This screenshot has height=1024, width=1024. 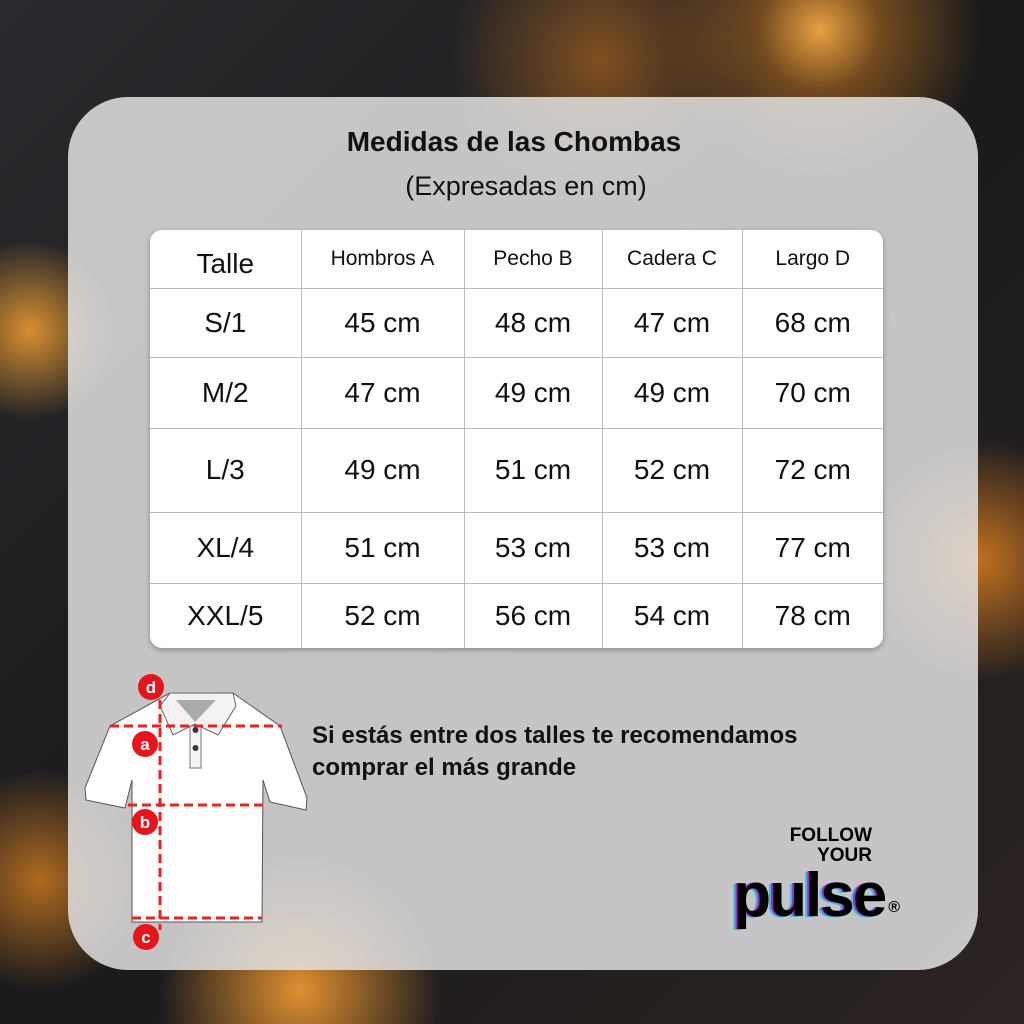 What do you see at coordinates (812, 470) in the screenshot?
I see `cell: 72 cm` at bounding box center [812, 470].